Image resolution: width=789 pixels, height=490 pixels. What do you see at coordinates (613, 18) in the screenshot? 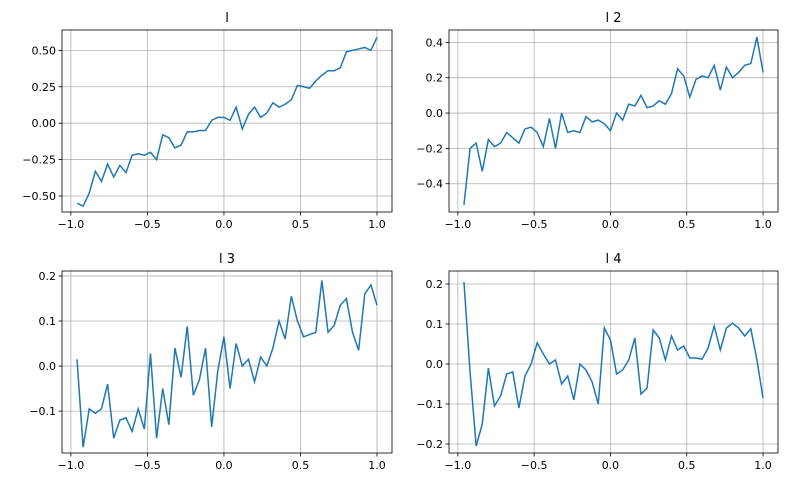
I see `subplot-title: l 2` at bounding box center [613, 18].